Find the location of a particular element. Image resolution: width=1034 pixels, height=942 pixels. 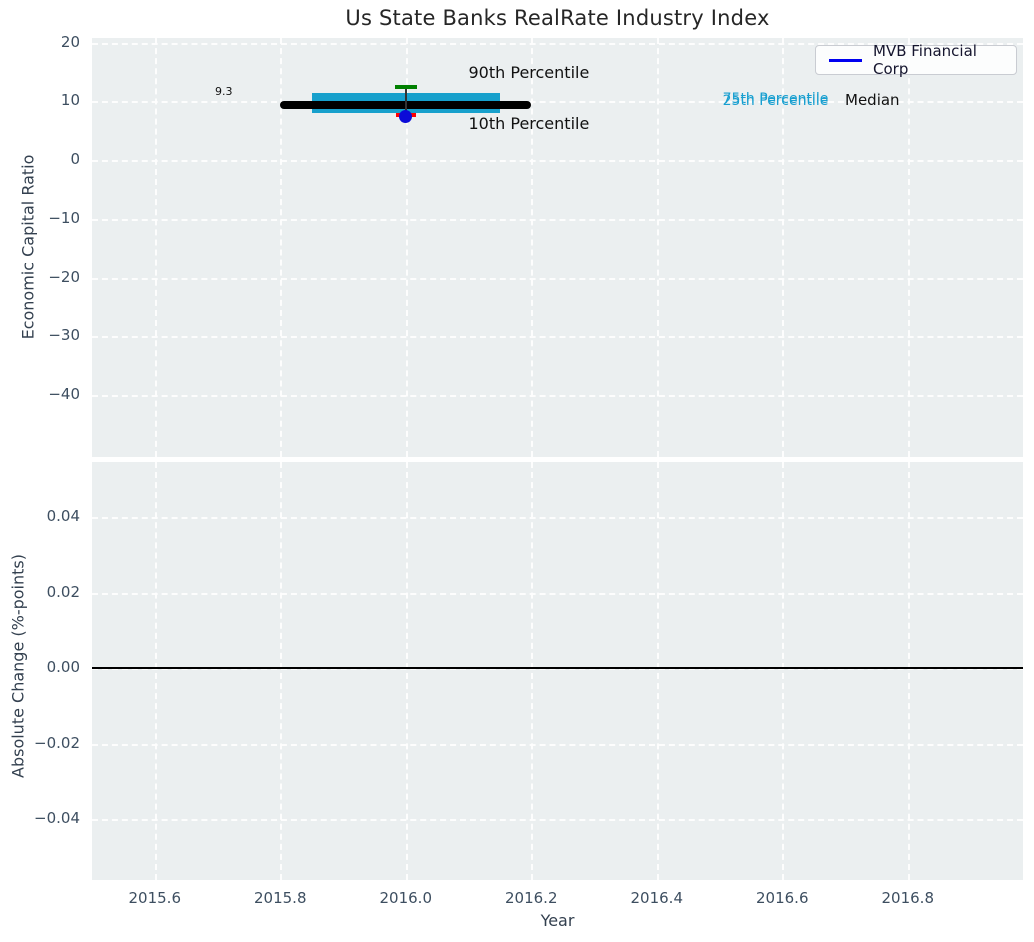

x-tick-label: 2016.0 is located at coordinates (406, 898).